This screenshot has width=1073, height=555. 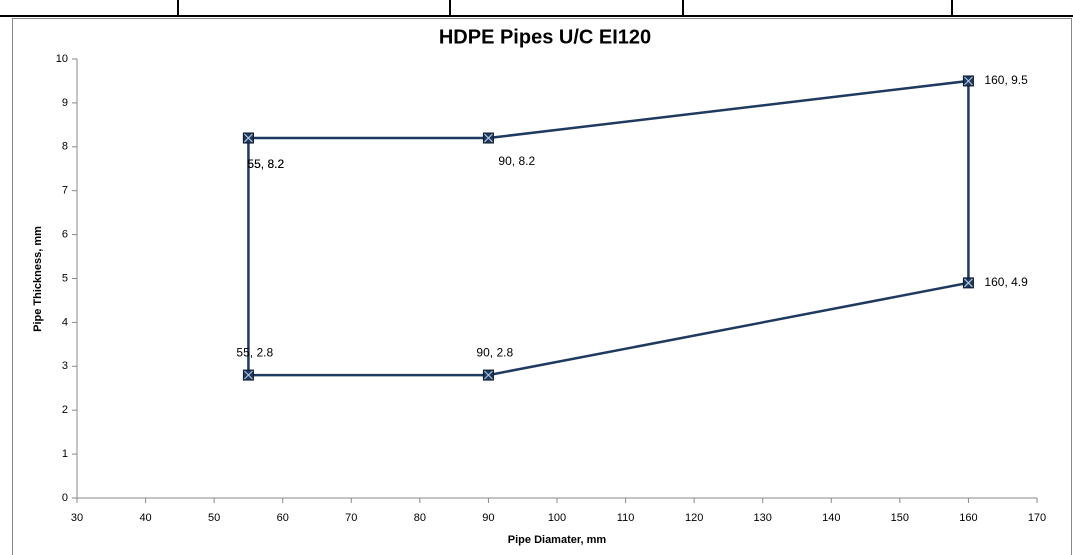 What do you see at coordinates (557, 540) in the screenshot?
I see `x-axis-title: Pipe Diamater, mm` at bounding box center [557, 540].